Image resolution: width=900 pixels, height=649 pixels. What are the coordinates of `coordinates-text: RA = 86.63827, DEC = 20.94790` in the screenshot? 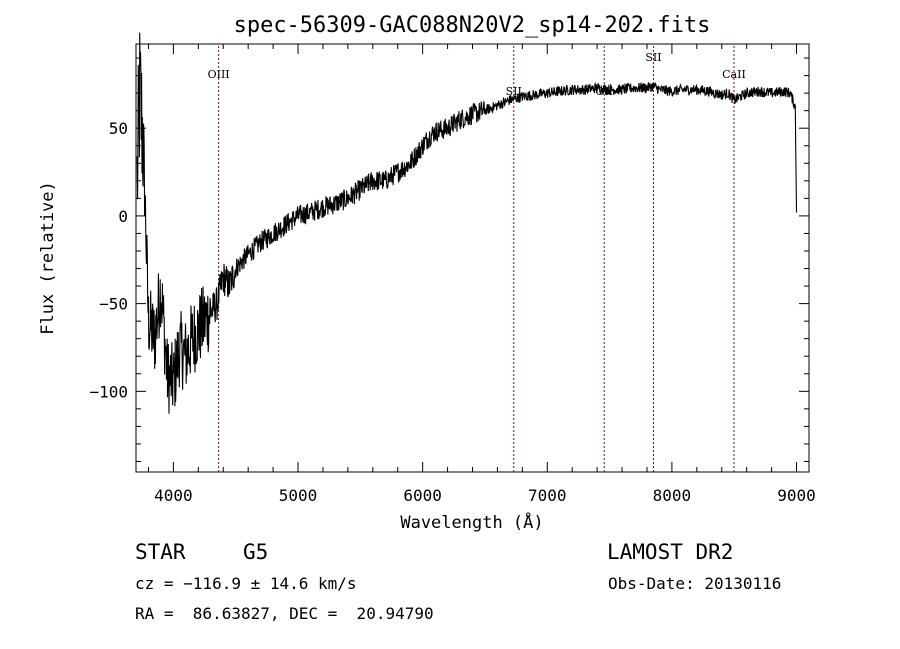 It's located at (284, 613).